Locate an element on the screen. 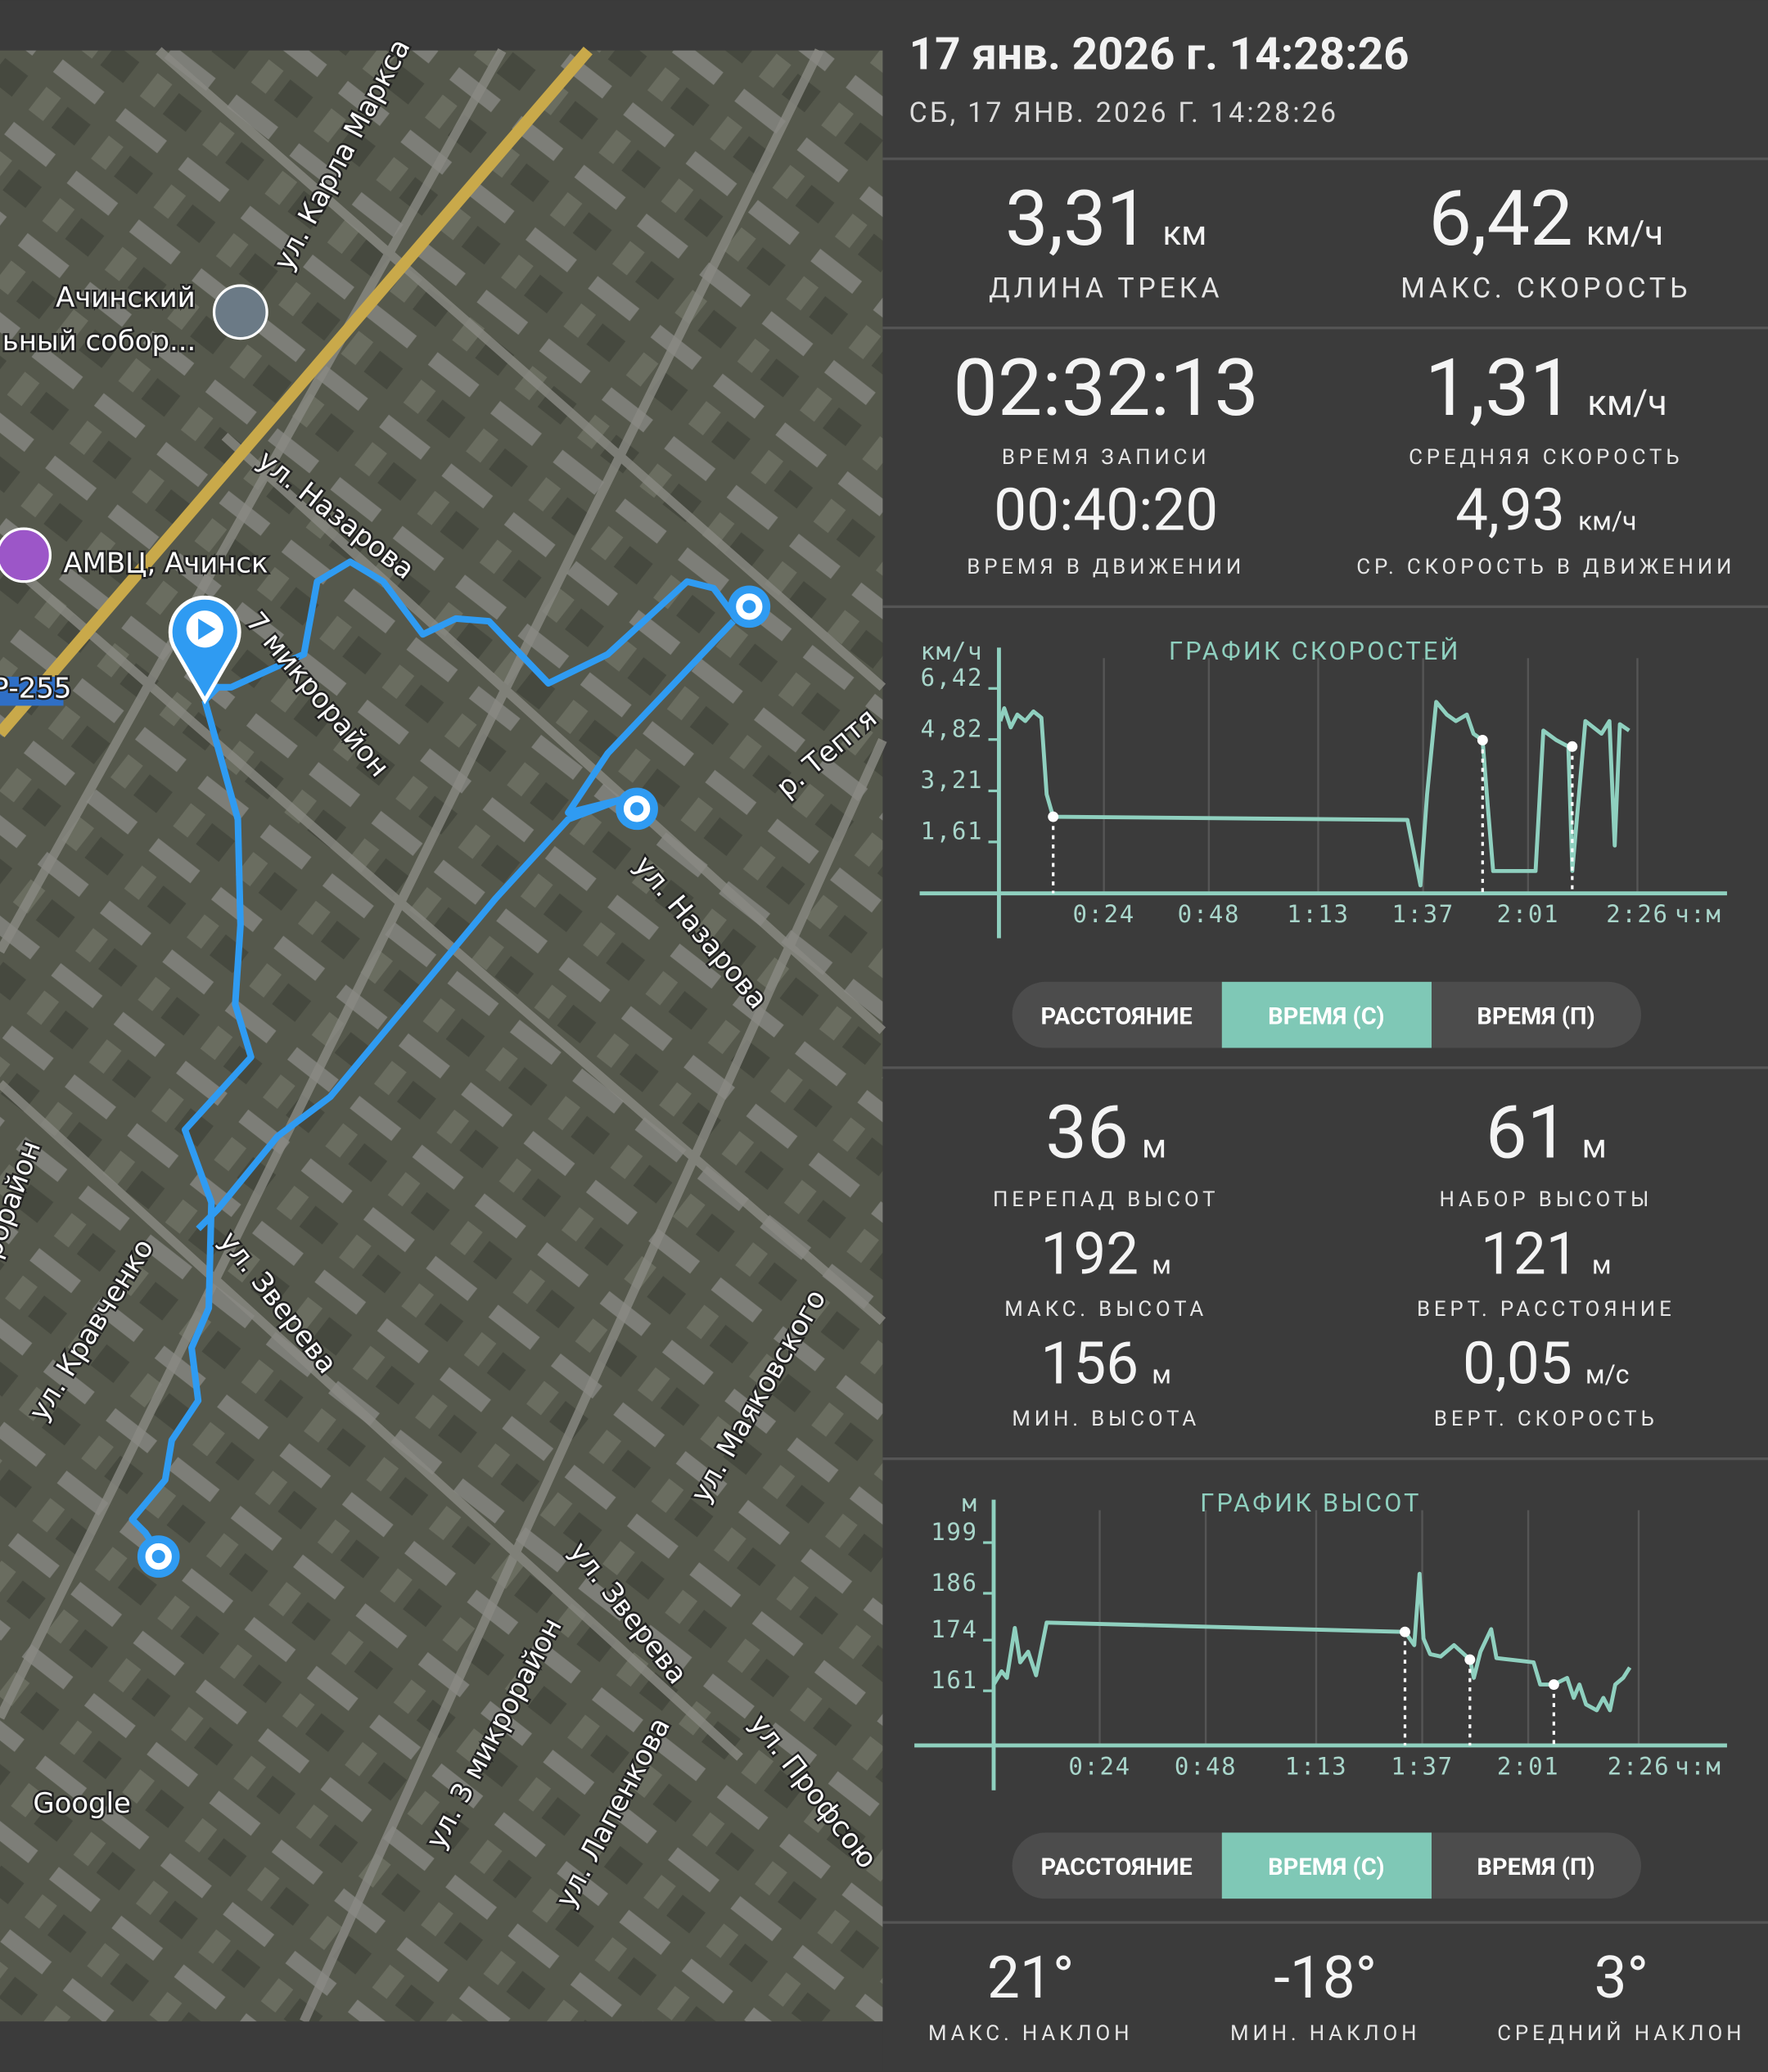 The image size is (1768, 2072). title: 17 янв. 2026 г. 14:28:26 is located at coordinates (1159, 54).